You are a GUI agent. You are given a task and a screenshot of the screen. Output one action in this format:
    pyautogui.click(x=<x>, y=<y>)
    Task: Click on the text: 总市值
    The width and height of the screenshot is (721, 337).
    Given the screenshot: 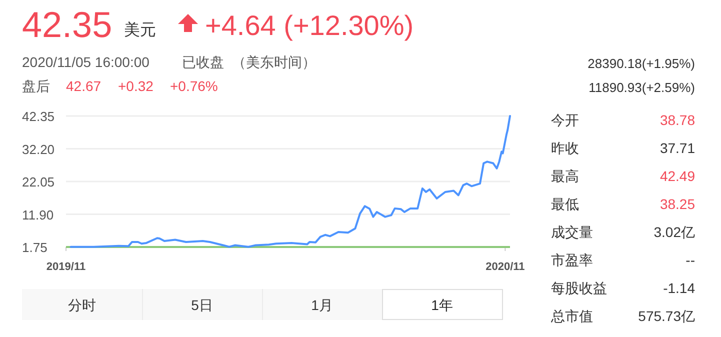 What is the action you would take?
    pyautogui.click(x=571, y=316)
    